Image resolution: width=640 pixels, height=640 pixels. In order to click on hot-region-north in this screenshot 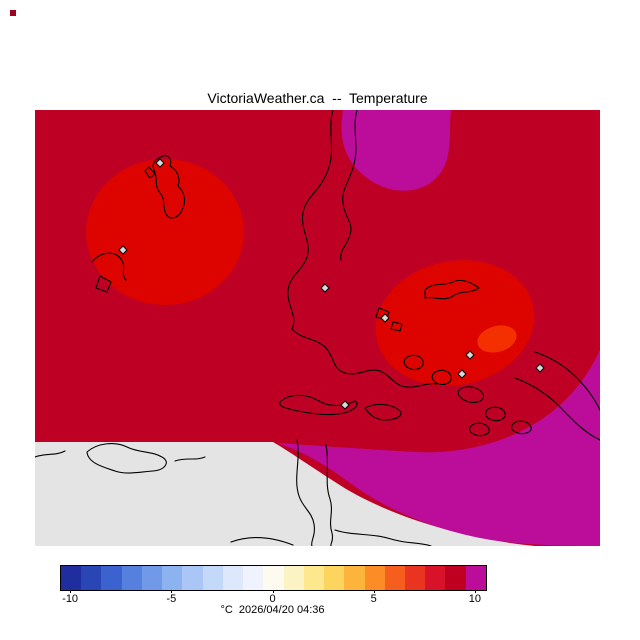, I will do `click(396, 150)`.